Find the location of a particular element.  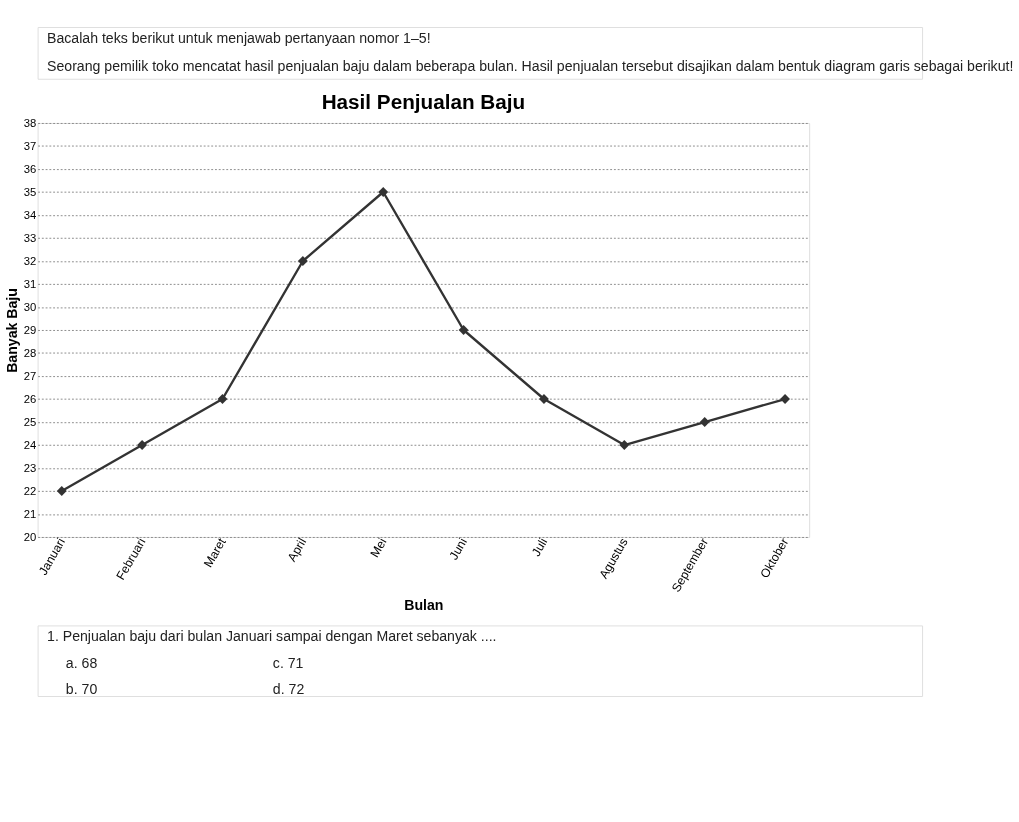

text: Seorang pemilik toko mencatat hasil penjualan baju dalam beberapa bulan. Hasil penjualan tersebut disajikan dalam bentuk diagram garis sebagai berikut! is located at coordinates (530, 66).